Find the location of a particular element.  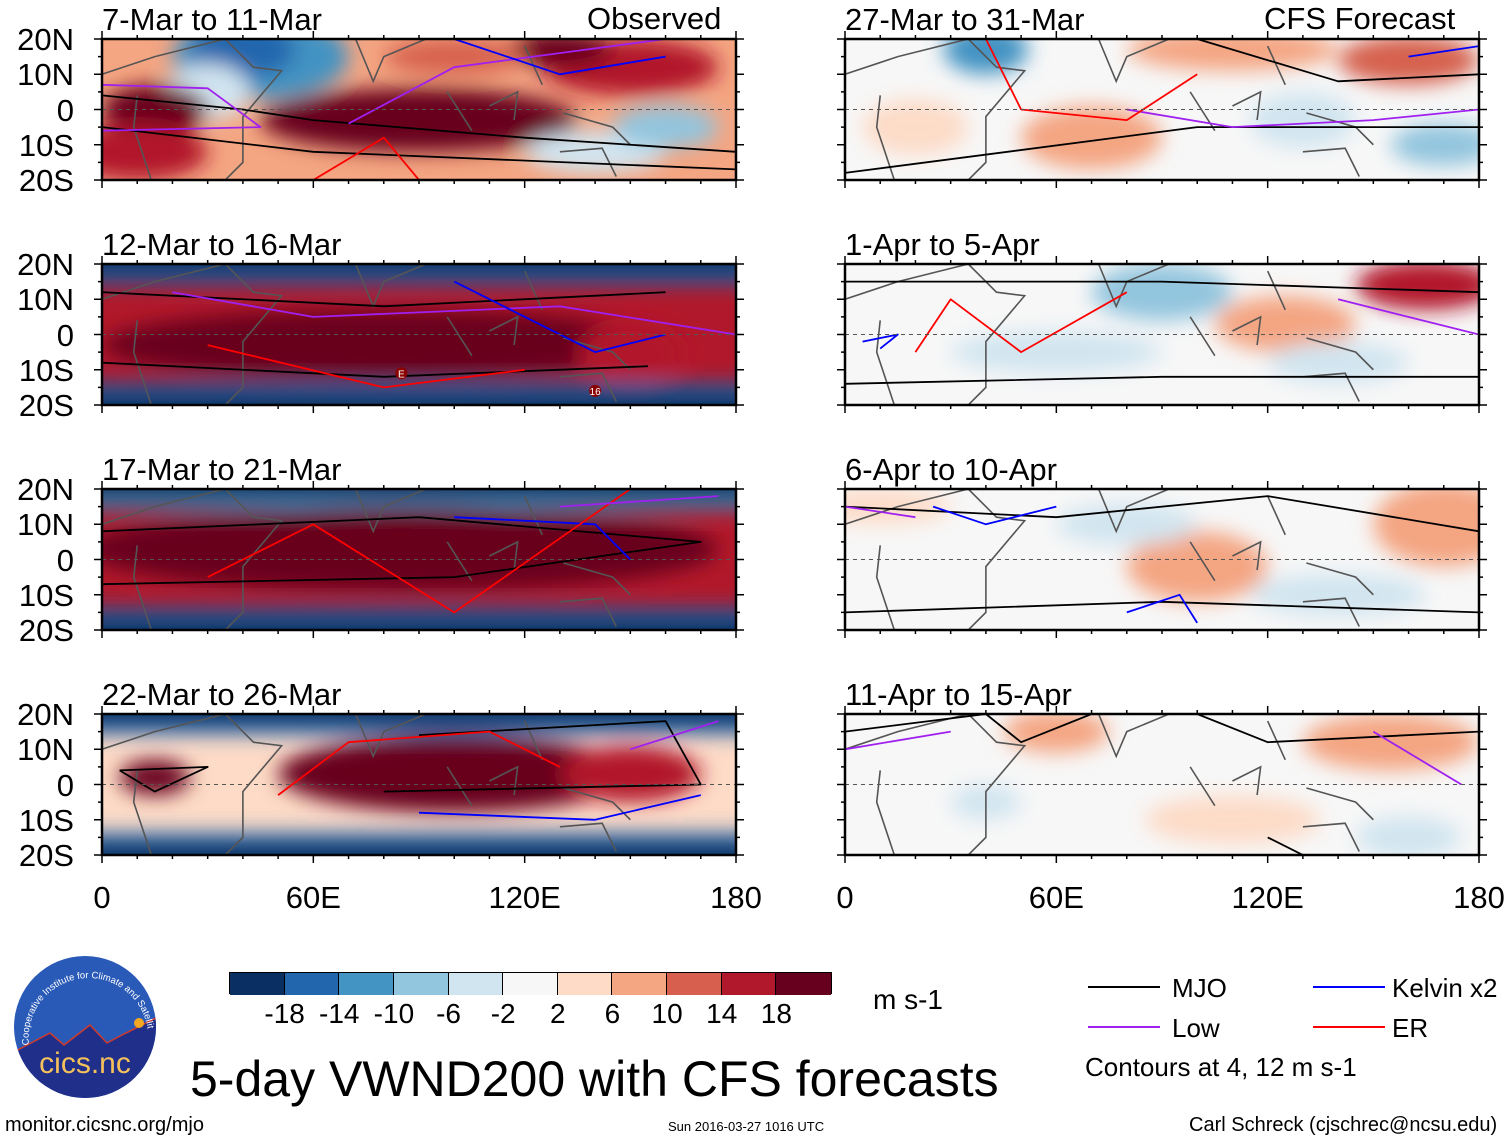

colorbar-units: m s-1 is located at coordinates (908, 999).